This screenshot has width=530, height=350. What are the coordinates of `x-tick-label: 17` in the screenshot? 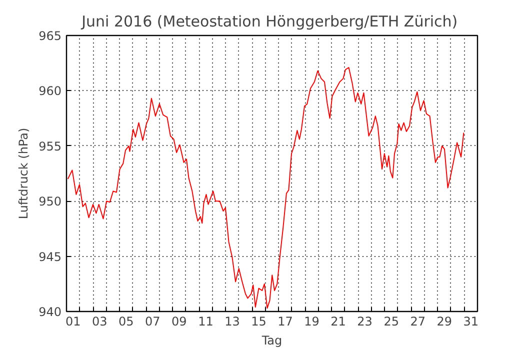 It's located at (285, 321).